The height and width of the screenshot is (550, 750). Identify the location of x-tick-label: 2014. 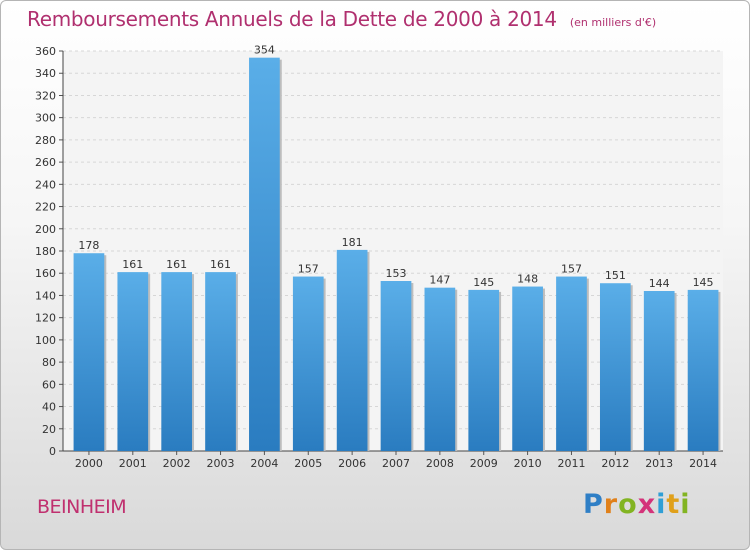
(703, 463).